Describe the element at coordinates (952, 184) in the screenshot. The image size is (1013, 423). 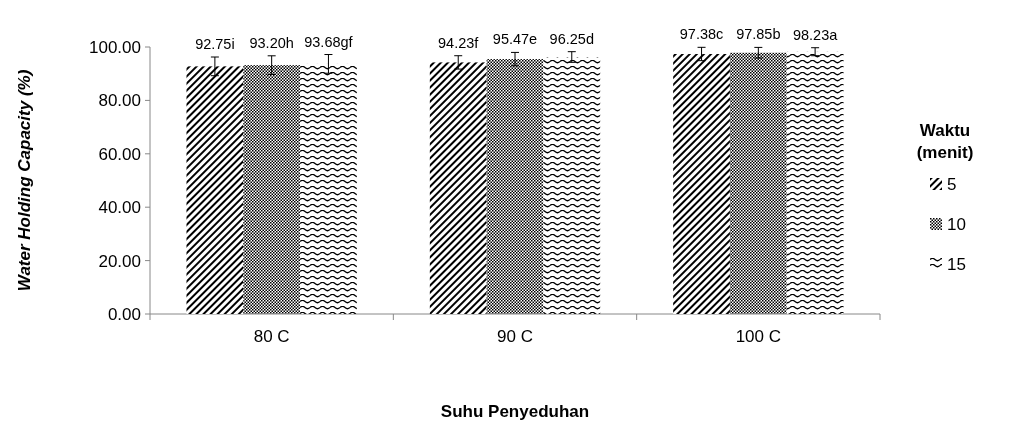
I see `legend-label: 5` at that location.